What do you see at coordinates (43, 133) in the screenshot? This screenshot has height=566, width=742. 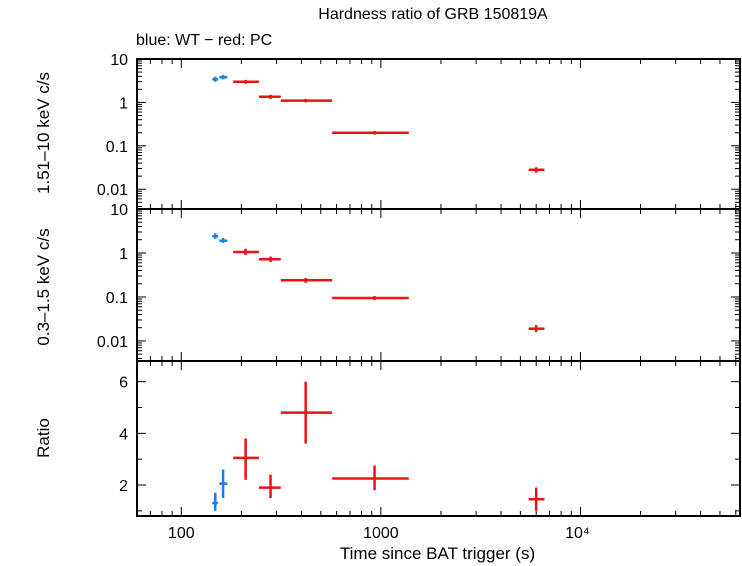 I see `y-axis-label-panel1: 1.51–10 keV c/s` at bounding box center [43, 133].